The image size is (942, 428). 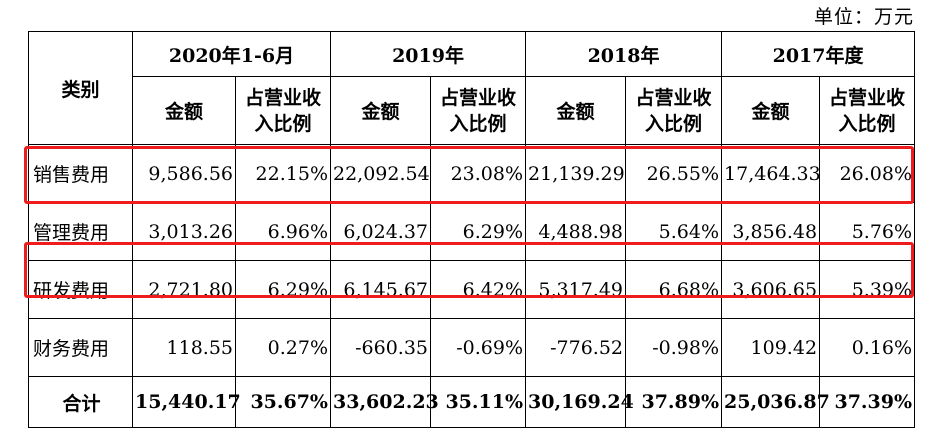 I want to click on row-category: 合计, so click(x=80, y=402).